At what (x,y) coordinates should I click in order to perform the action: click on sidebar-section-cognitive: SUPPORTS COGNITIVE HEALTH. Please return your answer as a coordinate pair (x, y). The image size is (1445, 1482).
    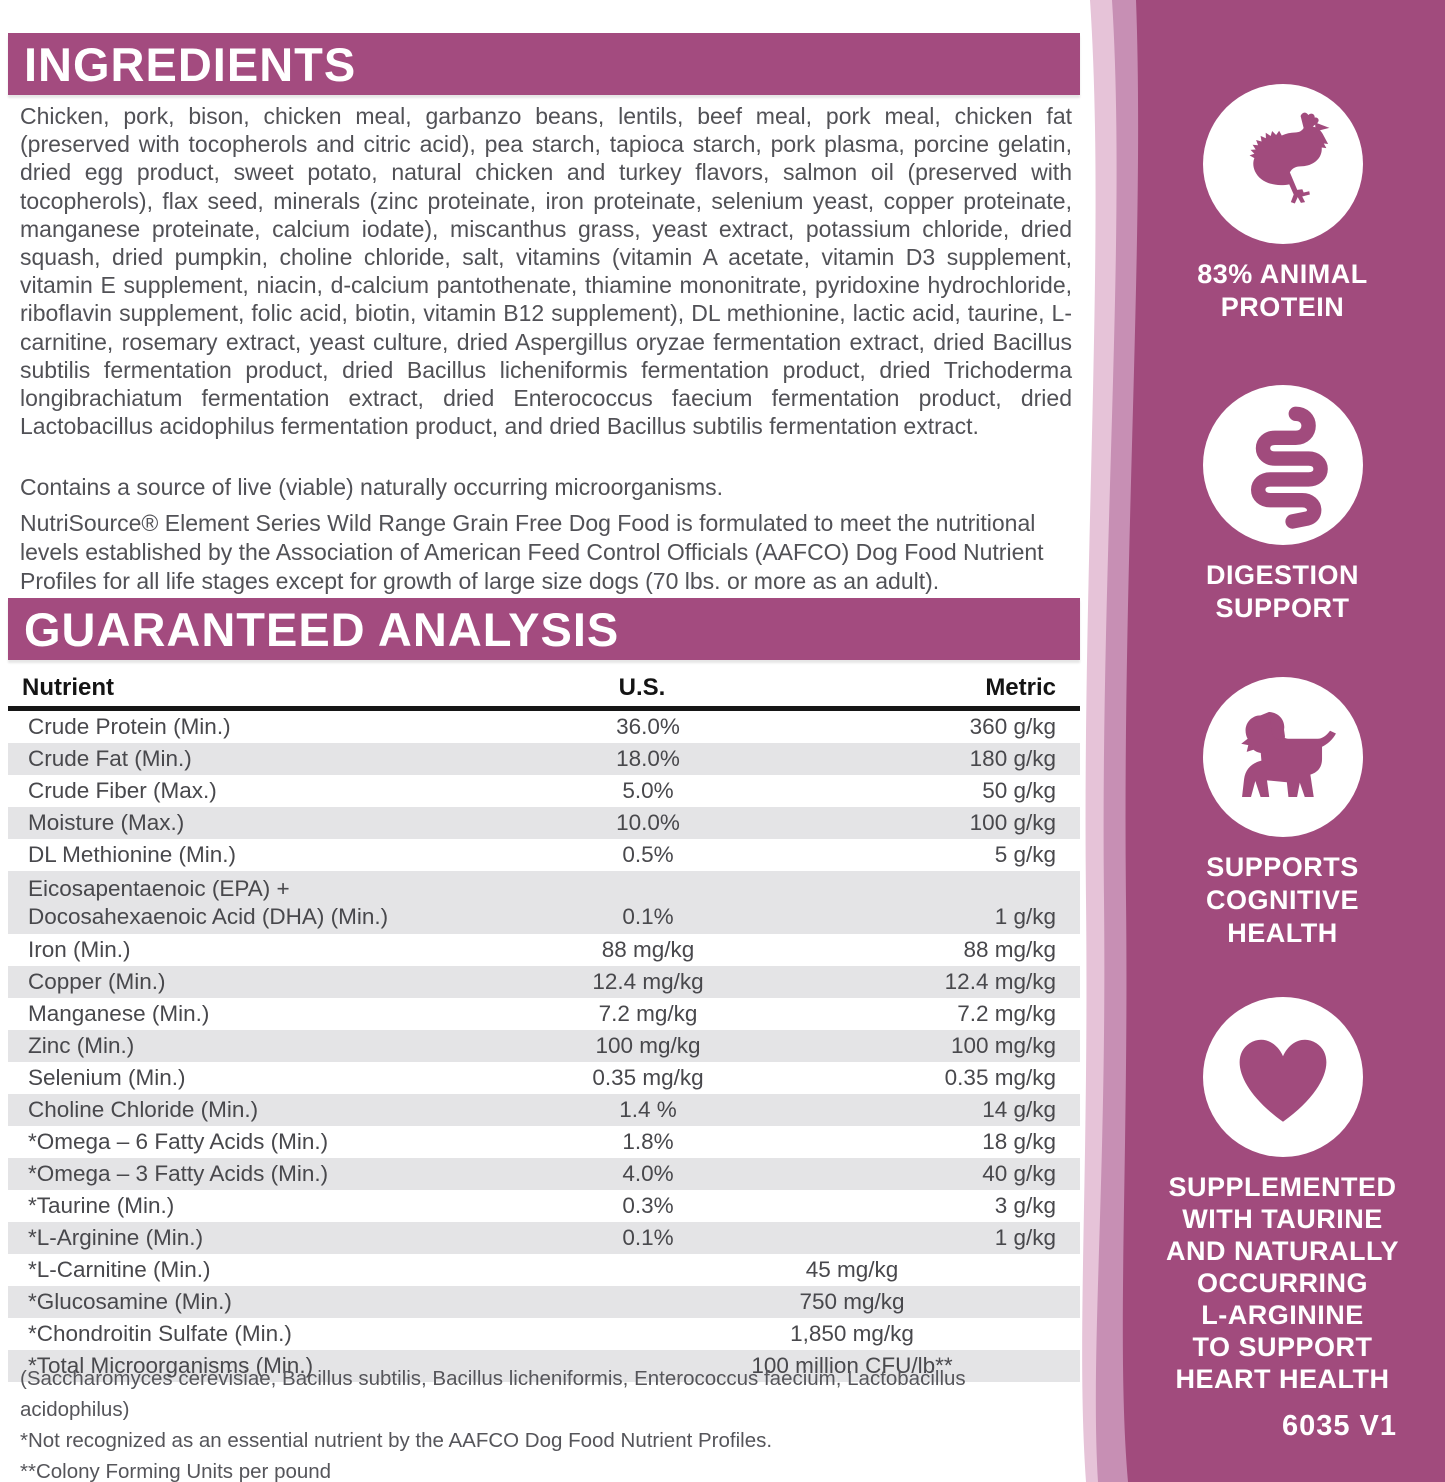
    Looking at the image, I should click on (1277, 813).